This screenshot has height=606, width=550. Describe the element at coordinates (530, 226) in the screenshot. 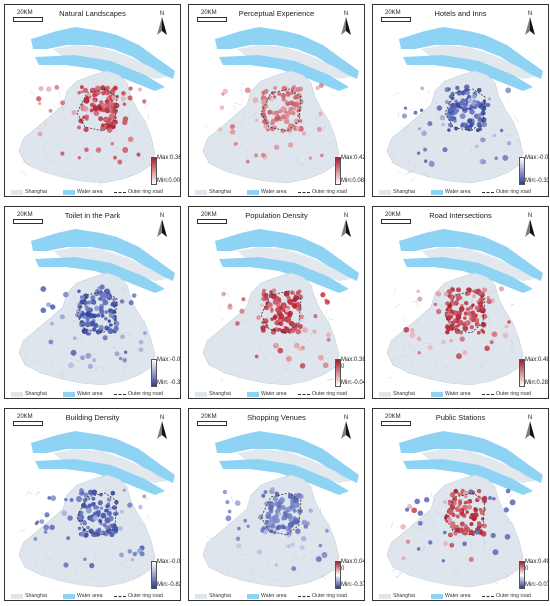

I see `north-arrow-icon: N` at that location.